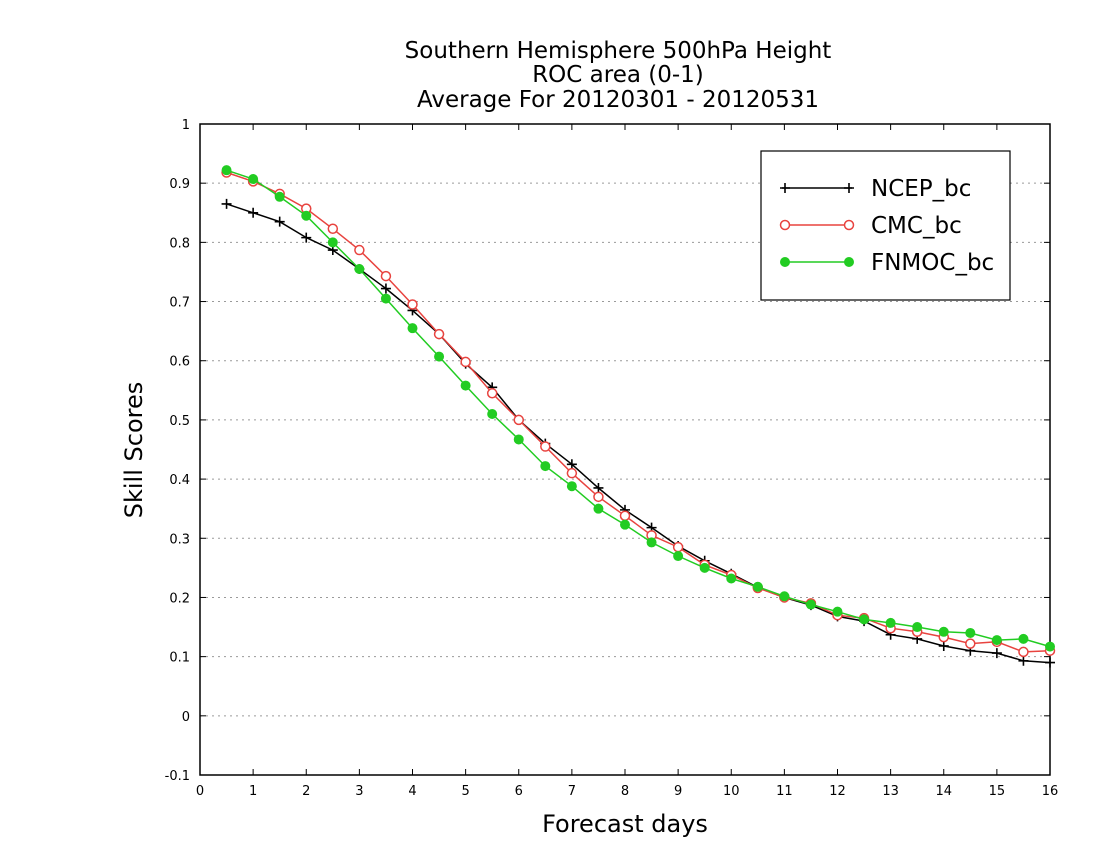  Describe the element at coordinates (1050, 791) in the screenshot. I see `x-tick-label: 16` at that location.